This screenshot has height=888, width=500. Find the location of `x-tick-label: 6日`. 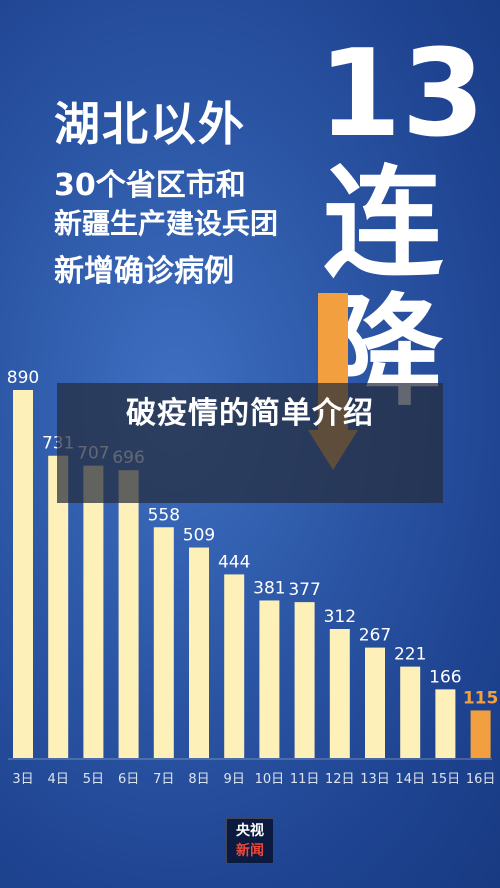

x-tick-label: 6日 is located at coordinates (128, 779).